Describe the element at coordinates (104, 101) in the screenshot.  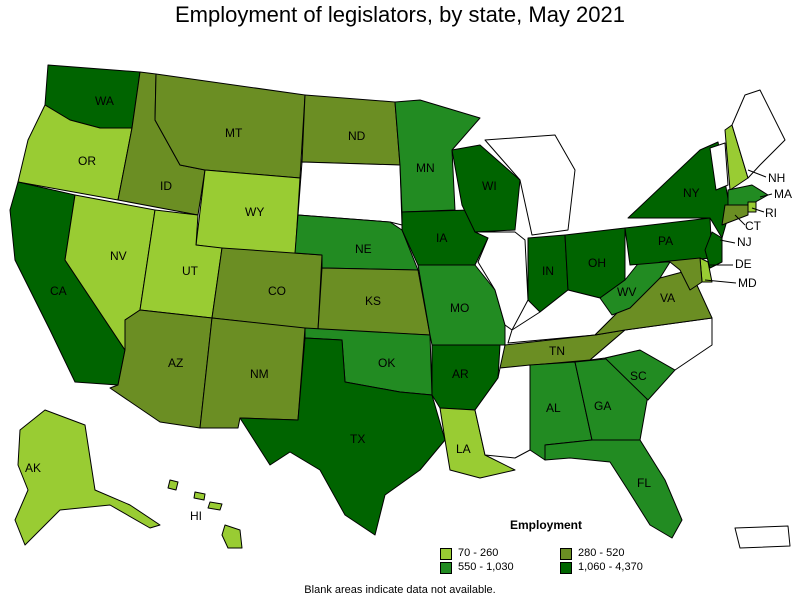
I see `label-WA: WA` at that location.